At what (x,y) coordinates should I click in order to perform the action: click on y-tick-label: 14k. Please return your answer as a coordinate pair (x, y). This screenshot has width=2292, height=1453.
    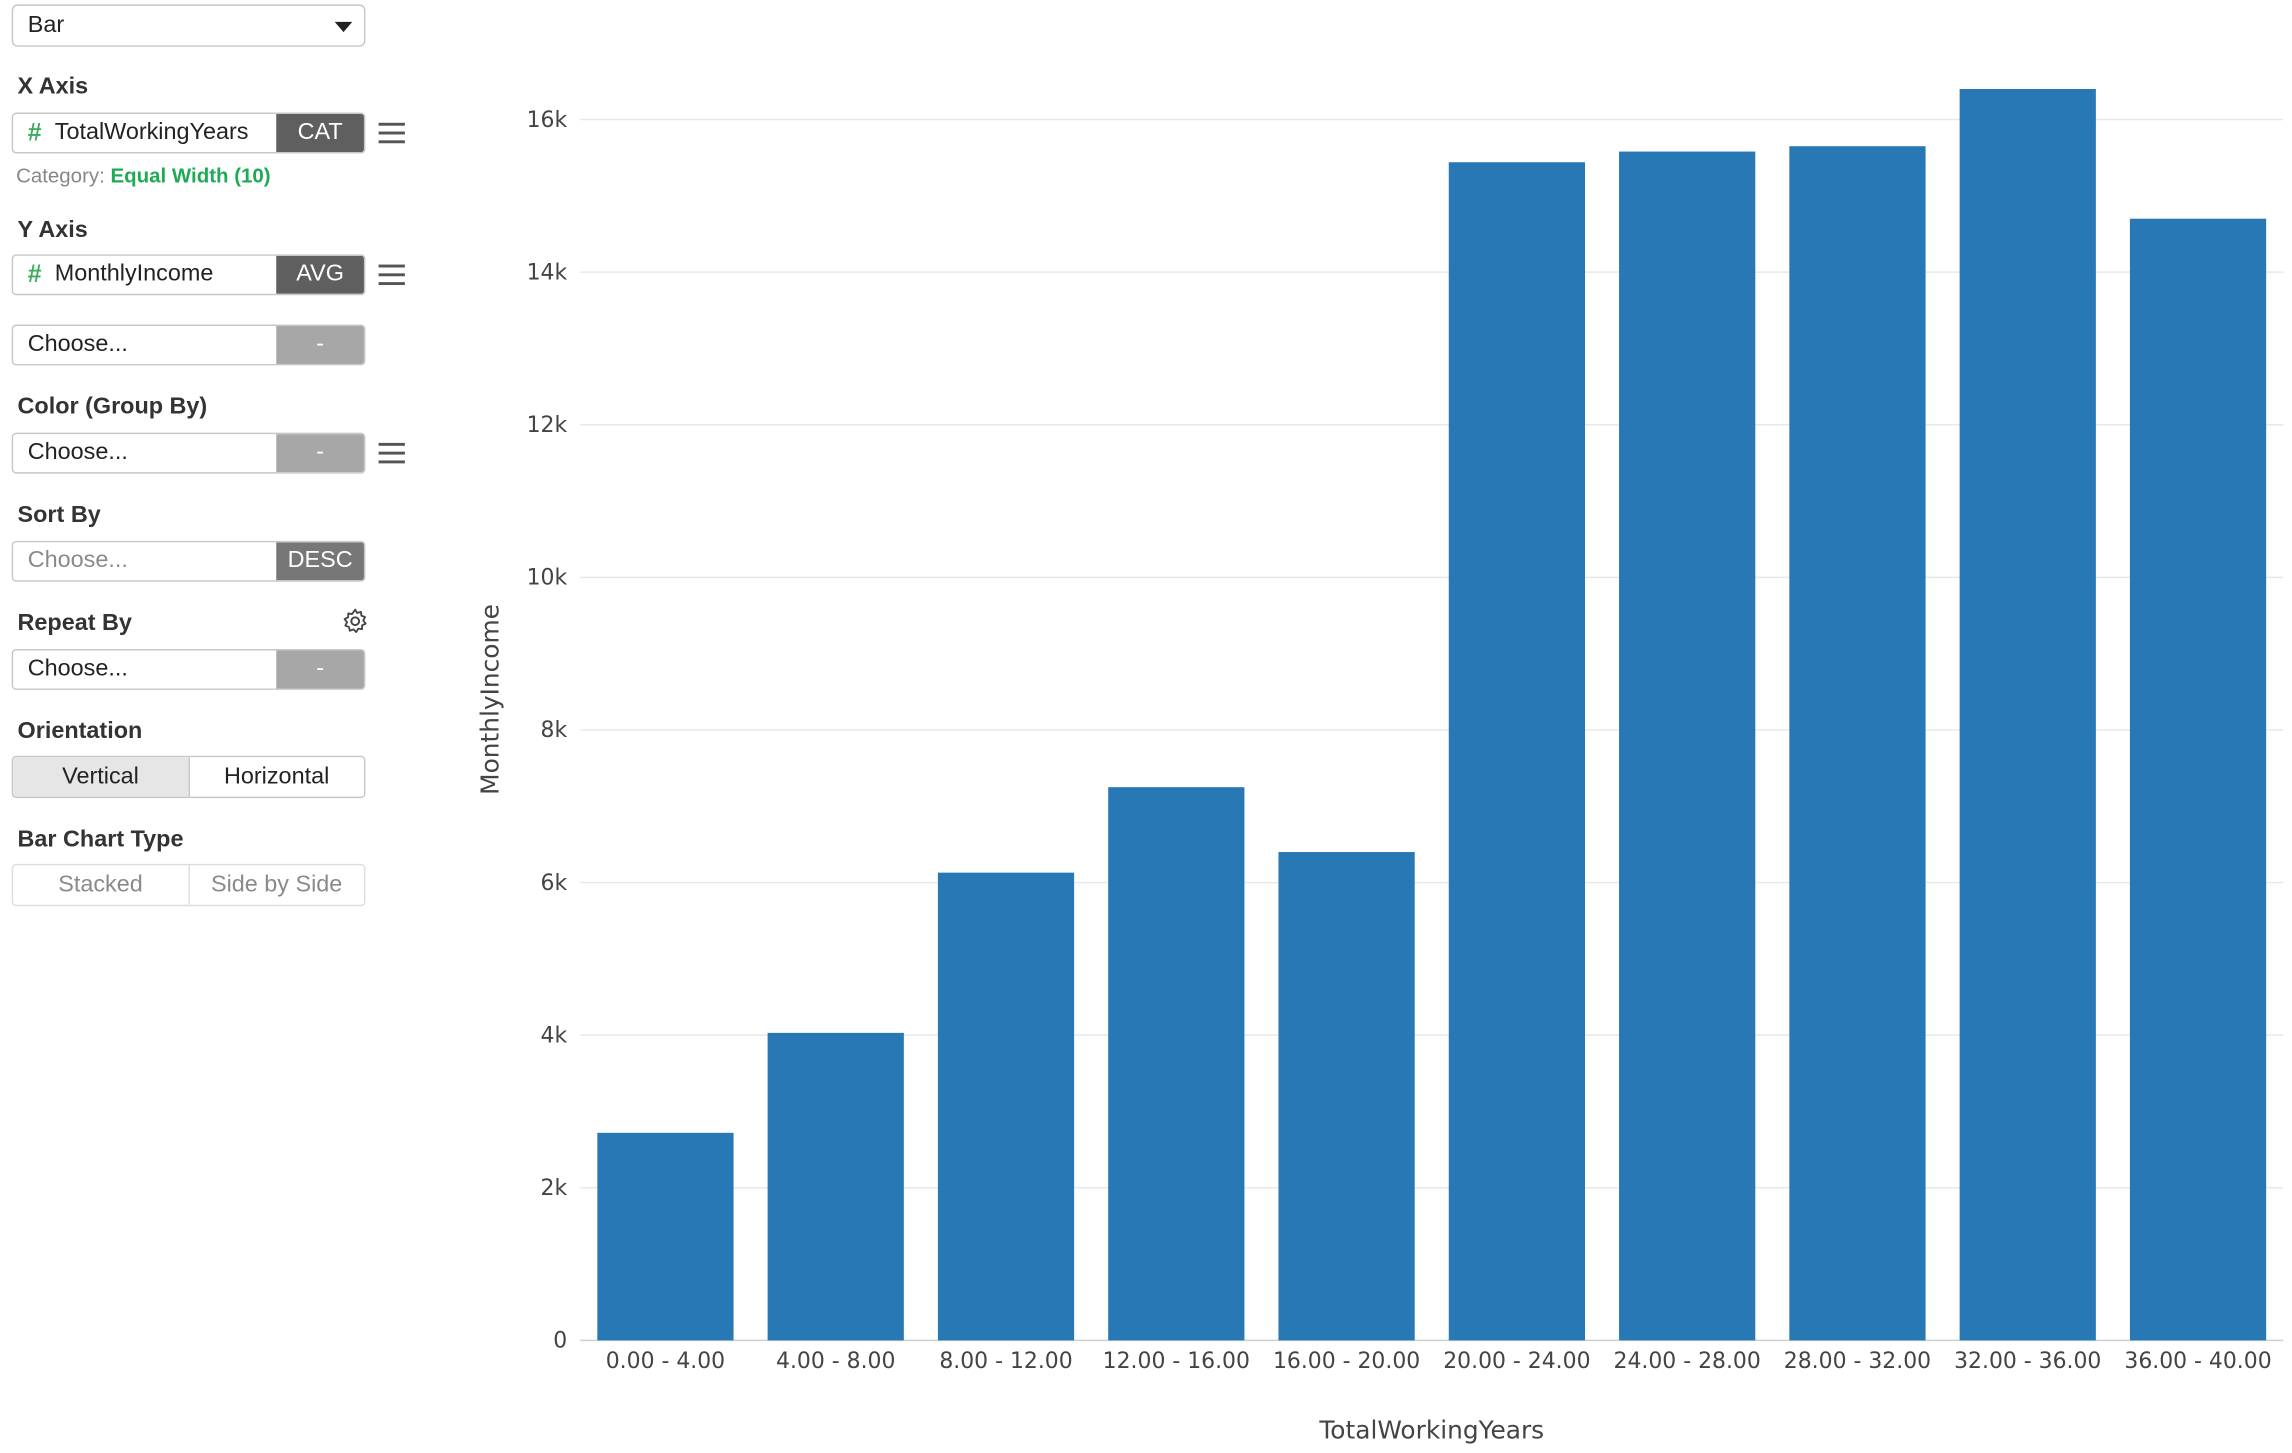
    Looking at the image, I should click on (547, 272).